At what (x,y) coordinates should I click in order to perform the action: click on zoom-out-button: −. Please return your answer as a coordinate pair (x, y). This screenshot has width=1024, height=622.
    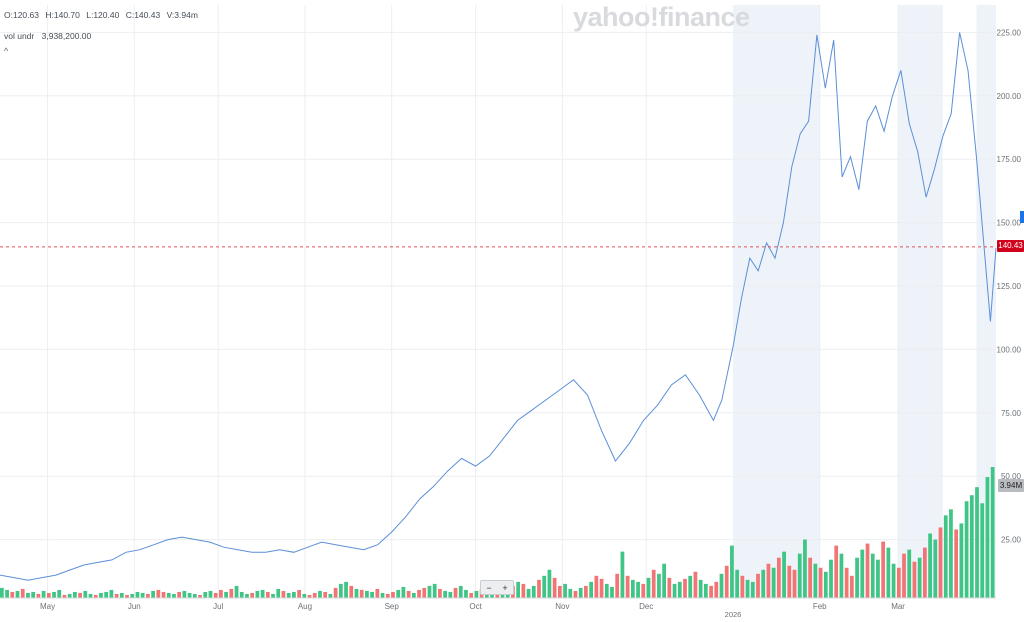
    Looking at the image, I should click on (489, 587).